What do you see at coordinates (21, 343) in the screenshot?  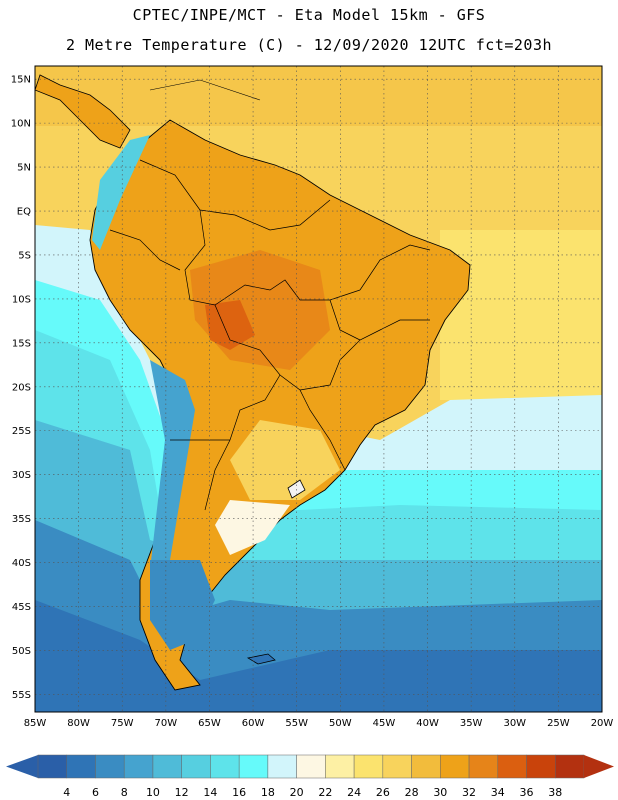 I see `lat-label: 15S` at bounding box center [21, 343].